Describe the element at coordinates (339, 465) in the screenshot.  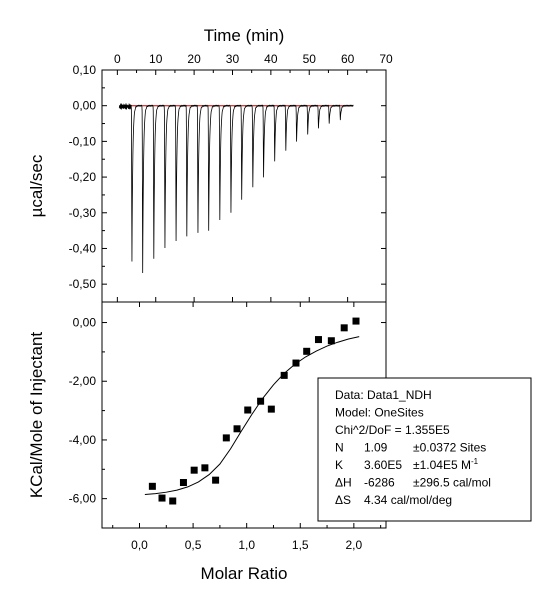
I see `fit-line-label: K` at that location.